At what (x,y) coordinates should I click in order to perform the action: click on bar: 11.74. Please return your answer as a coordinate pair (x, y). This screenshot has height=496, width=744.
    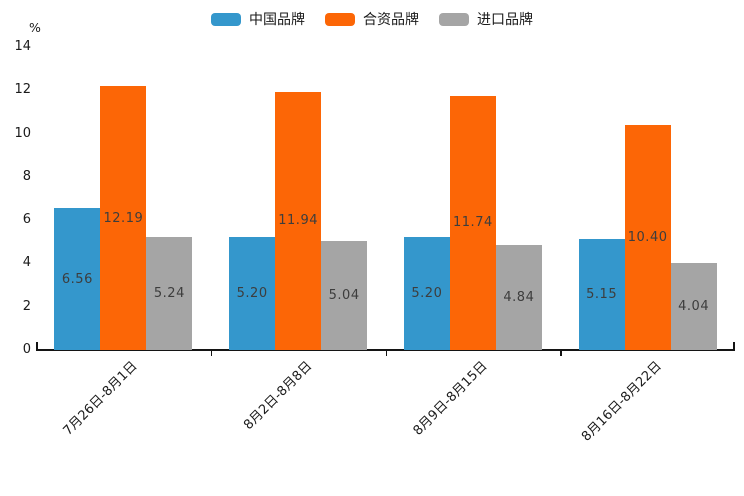
    Looking at the image, I should click on (472, 222).